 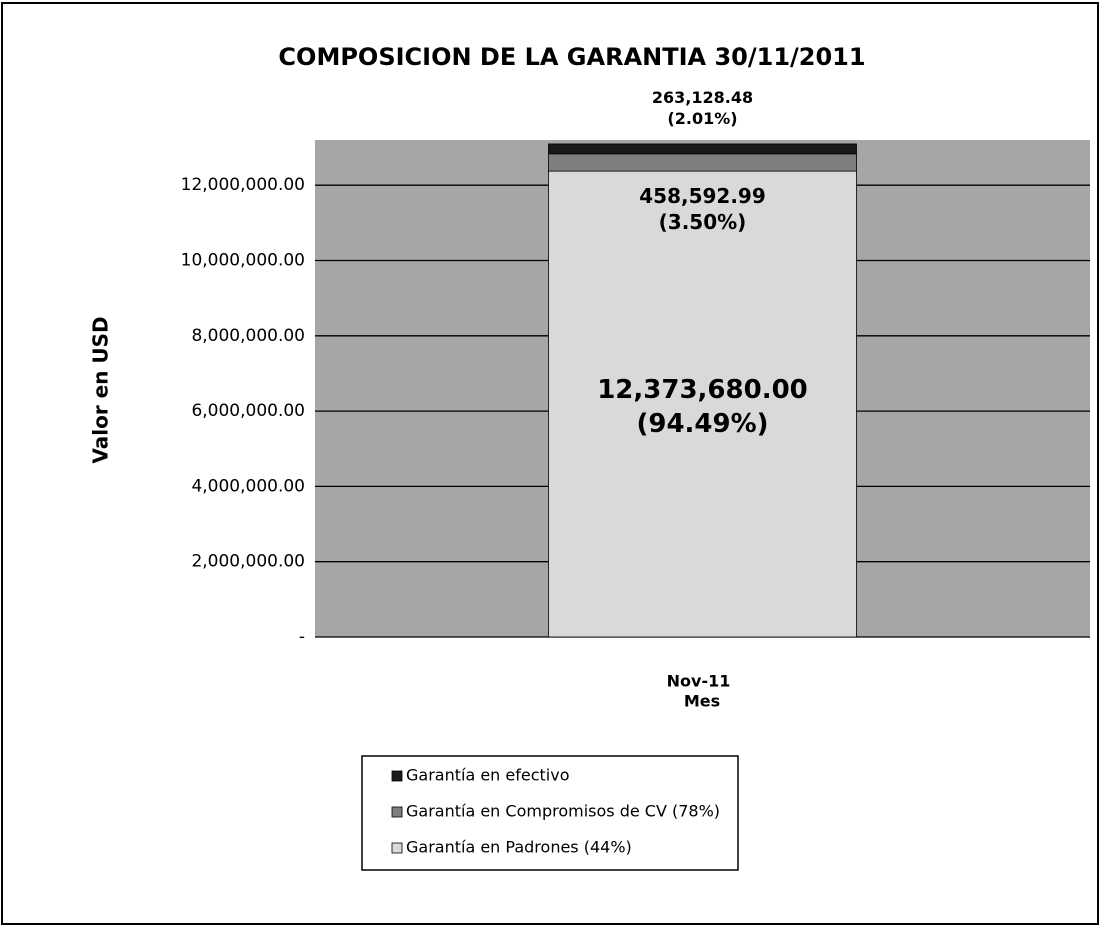 What do you see at coordinates (699, 681) in the screenshot?
I see `x-tick-label: Nov-11` at bounding box center [699, 681].